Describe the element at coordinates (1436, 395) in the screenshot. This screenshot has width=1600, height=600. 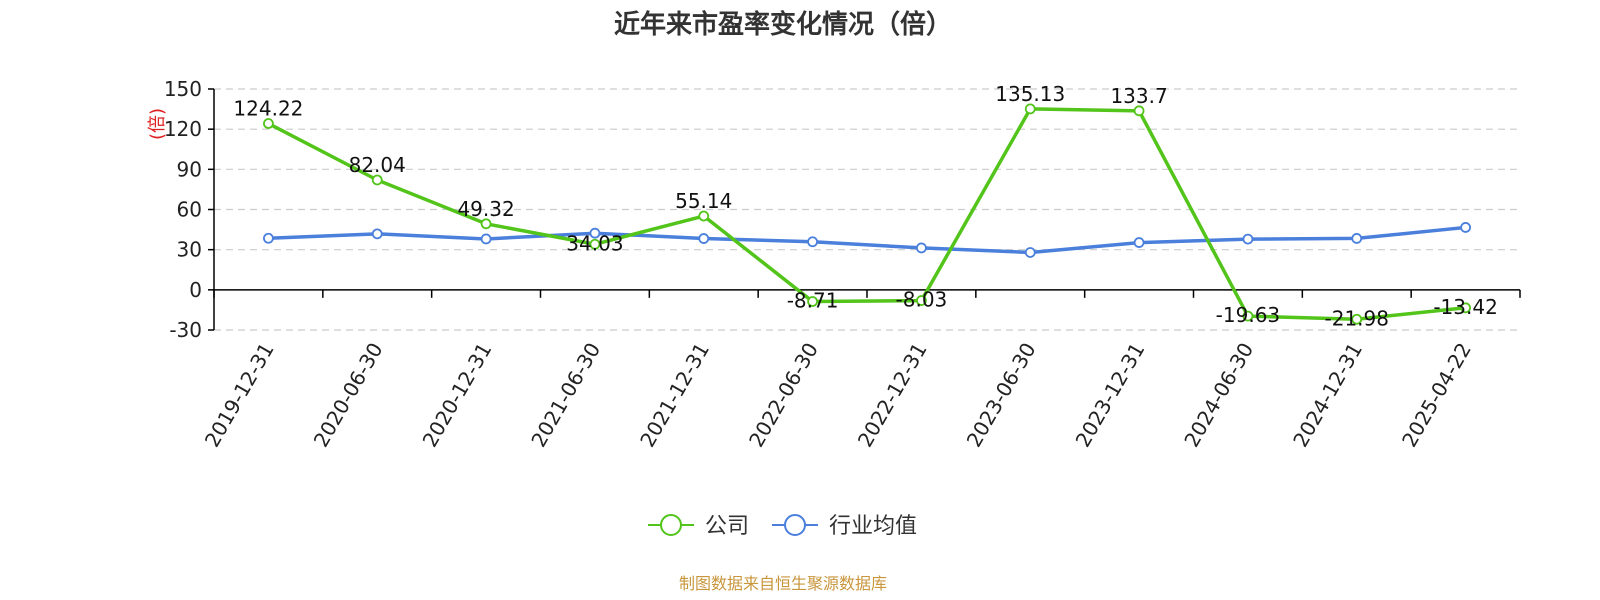
I see `x-tick-label: 2025-04-22` at that location.